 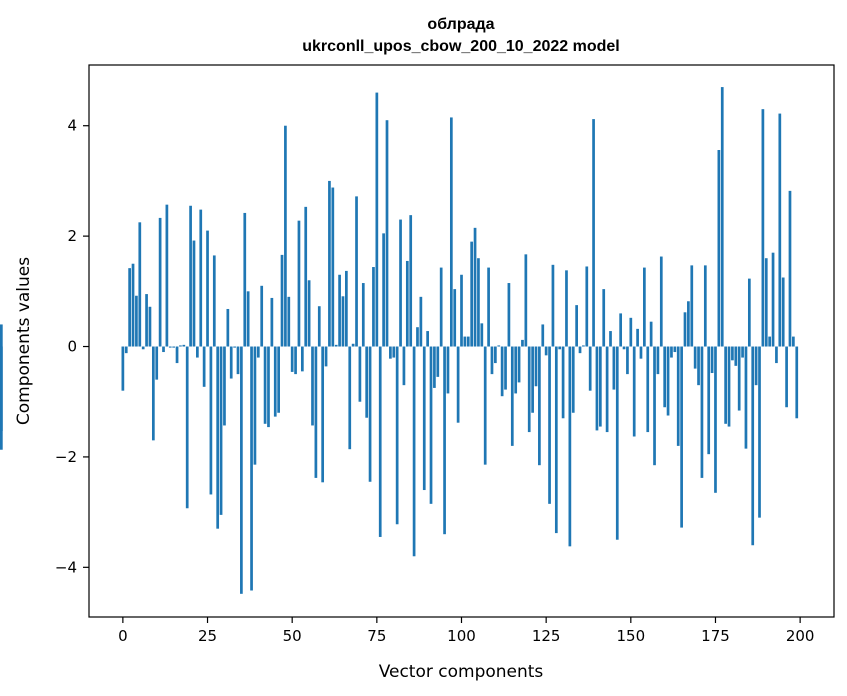 I want to click on y-axis-ticks: −4 −2 0 2 4, so click(x=72, y=346).